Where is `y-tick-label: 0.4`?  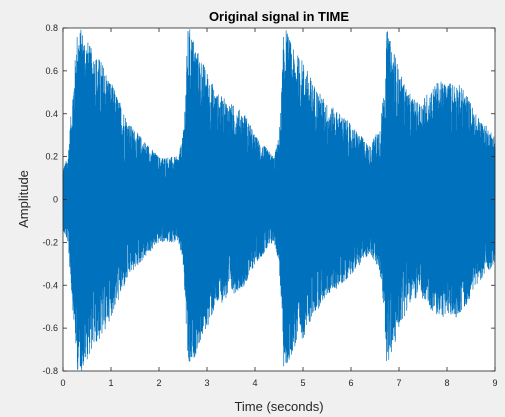 y-tick-label: 0.4 is located at coordinates (51, 114).